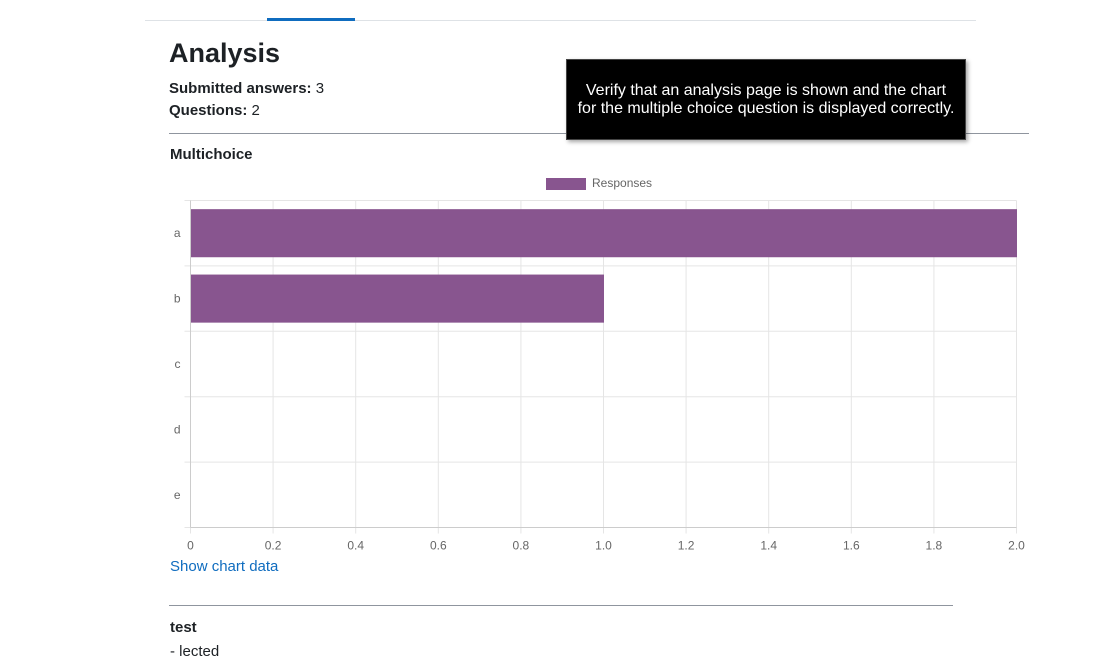 Image resolution: width=1112 pixels, height=666 pixels. I want to click on legend-swatch-responses, so click(566, 184).